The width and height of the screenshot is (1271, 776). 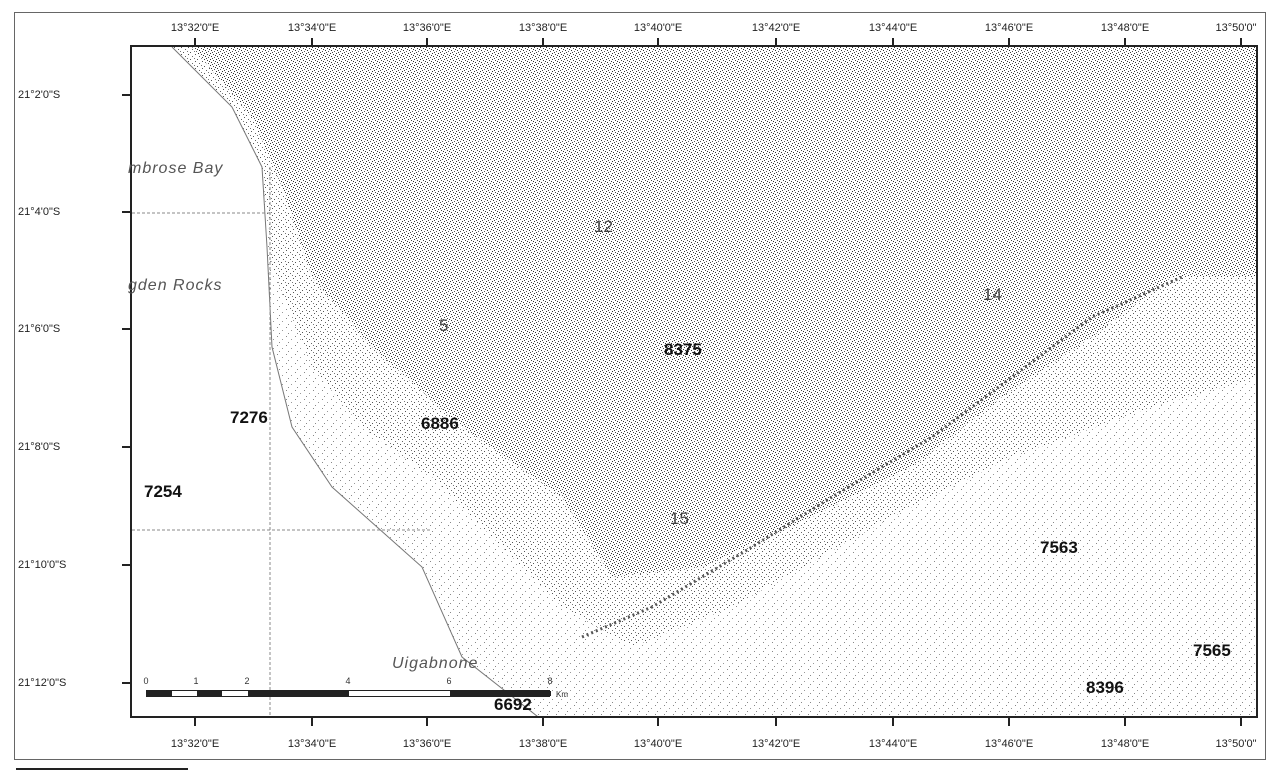 What do you see at coordinates (39, 447) in the screenshot?
I see `left-tick-label: 21°8'0"S` at bounding box center [39, 447].